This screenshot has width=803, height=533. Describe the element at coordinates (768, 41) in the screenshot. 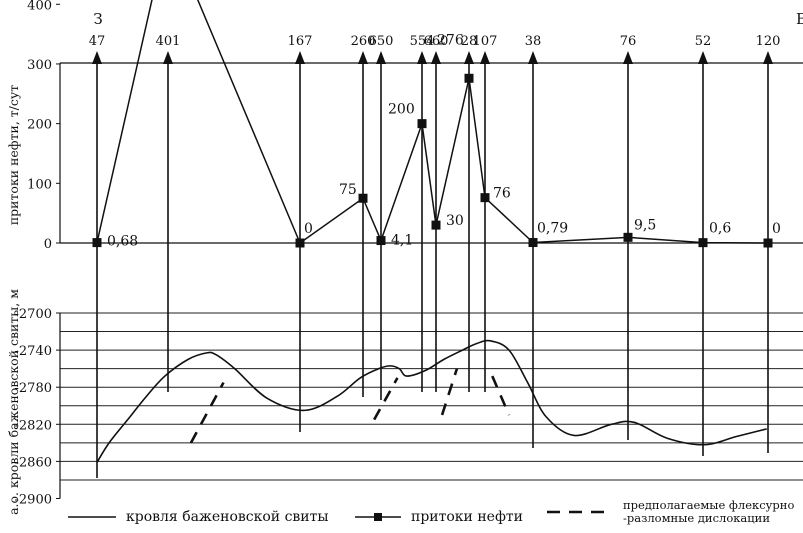

I see `well-label-120: 120` at that location.